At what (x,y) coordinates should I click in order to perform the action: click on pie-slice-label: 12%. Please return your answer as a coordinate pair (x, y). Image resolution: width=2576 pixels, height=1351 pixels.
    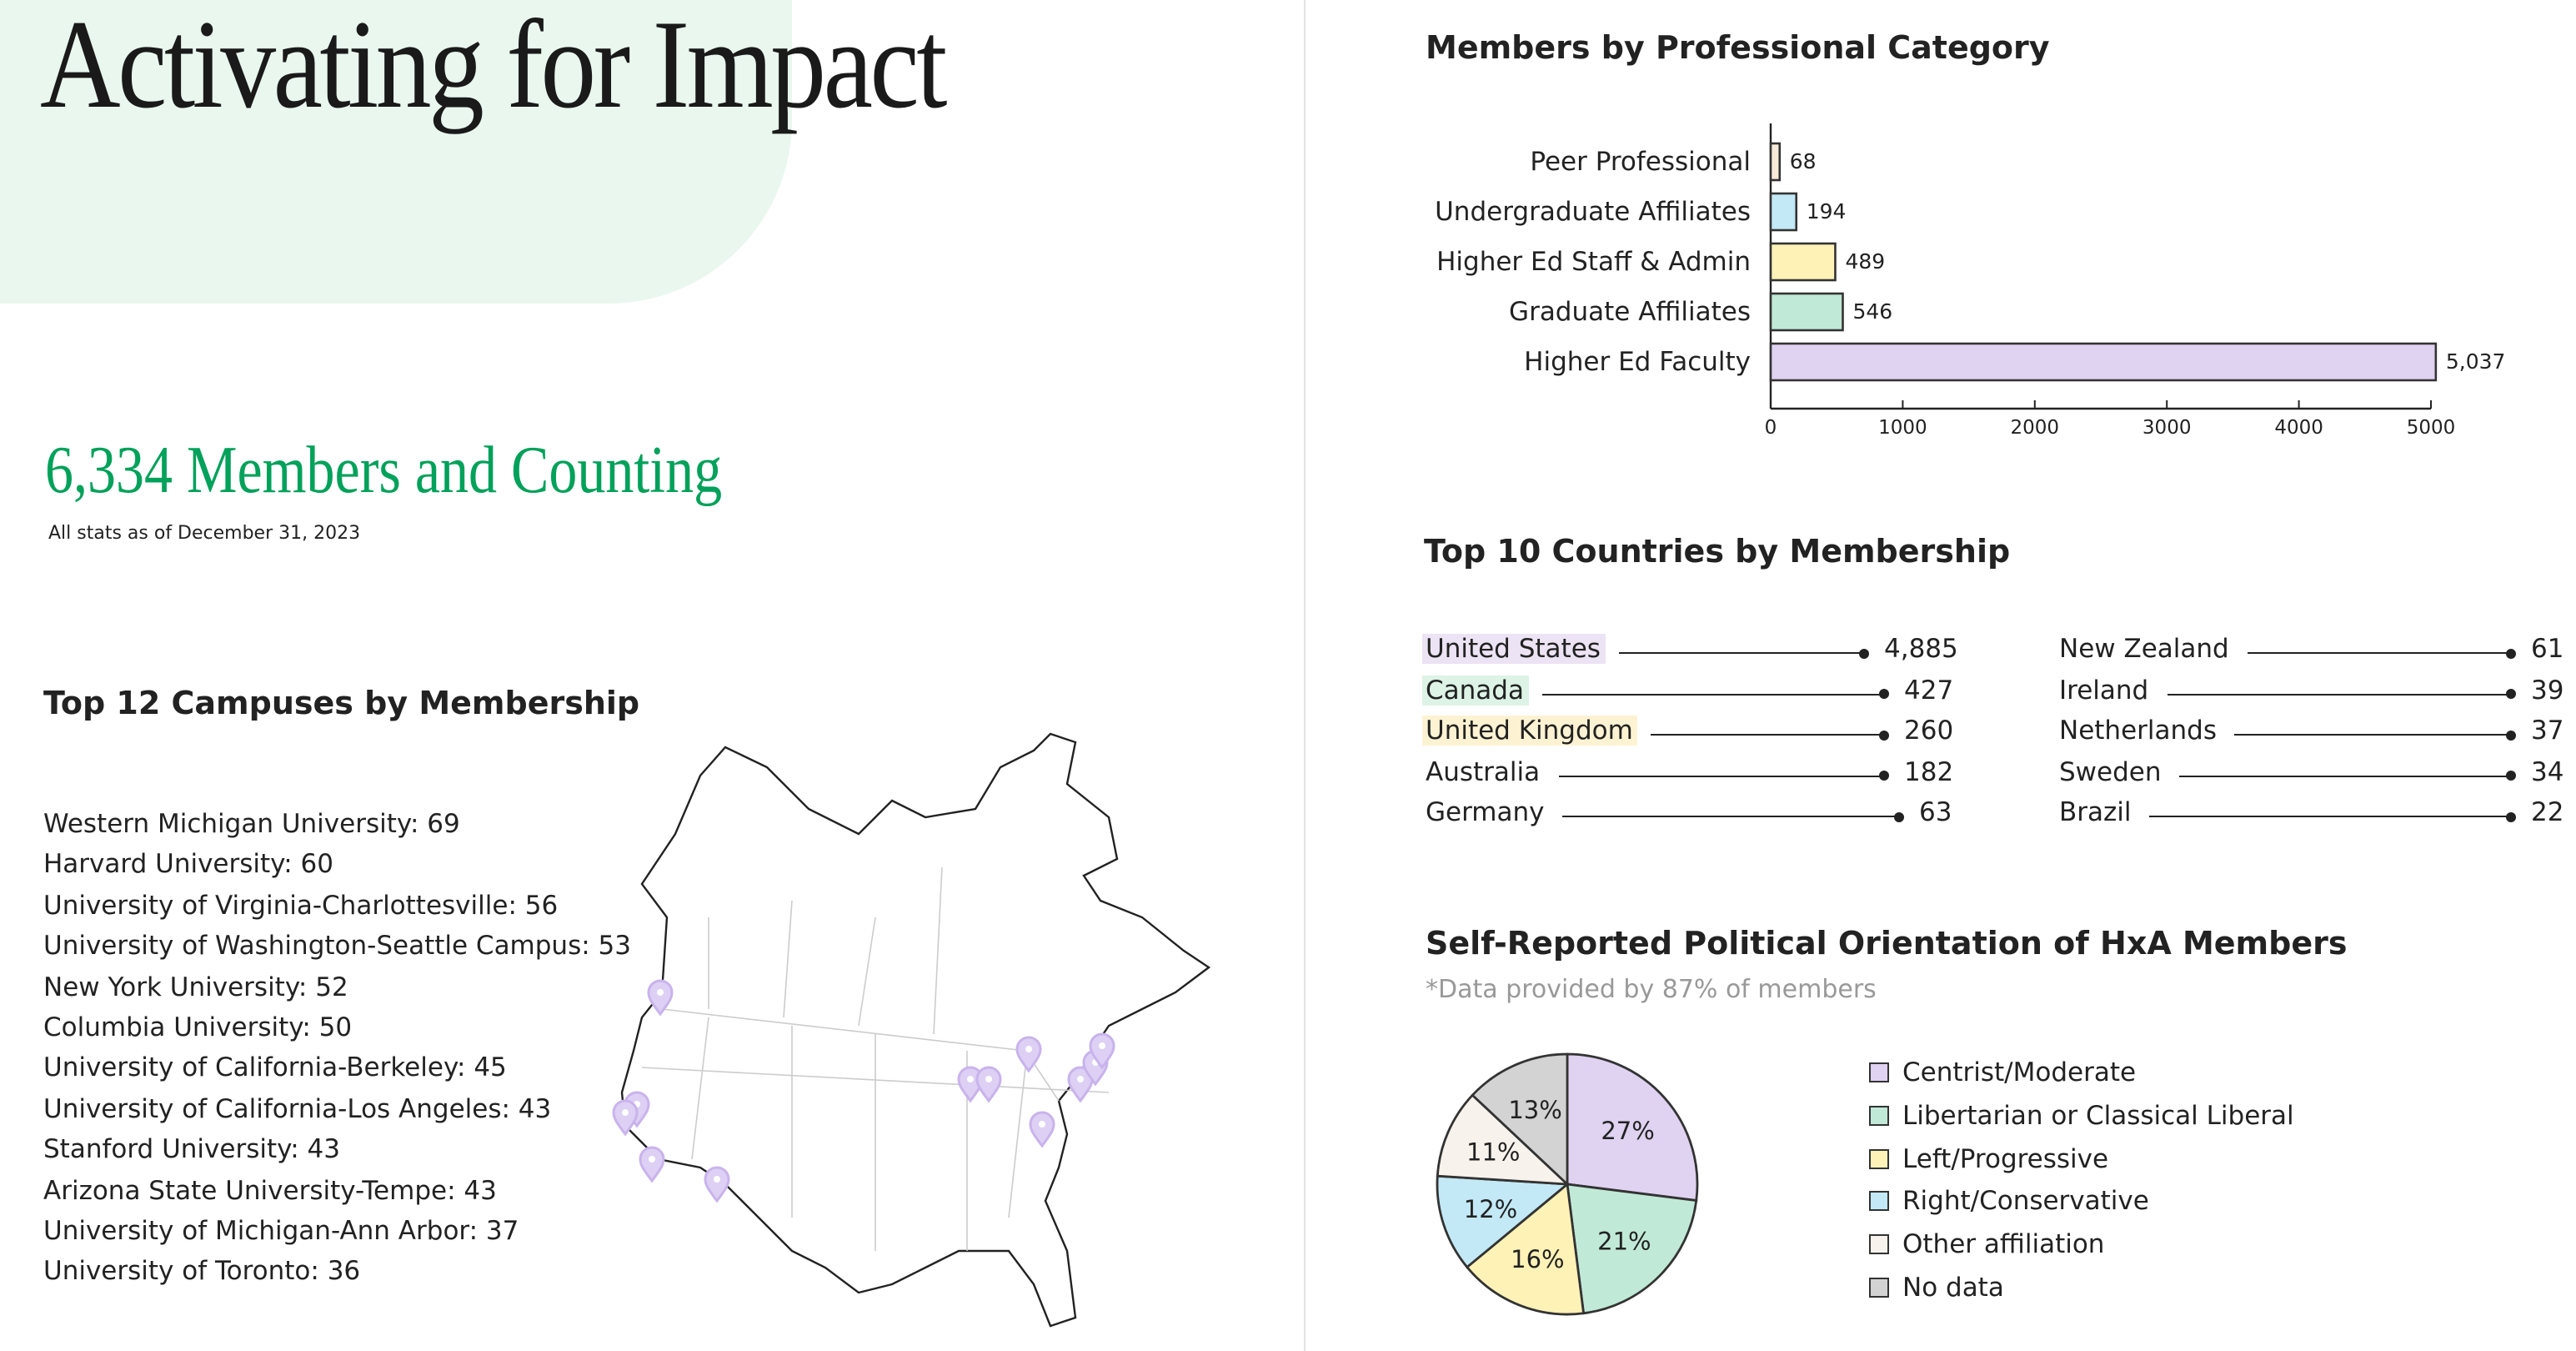
    Looking at the image, I should click on (1490, 1209).